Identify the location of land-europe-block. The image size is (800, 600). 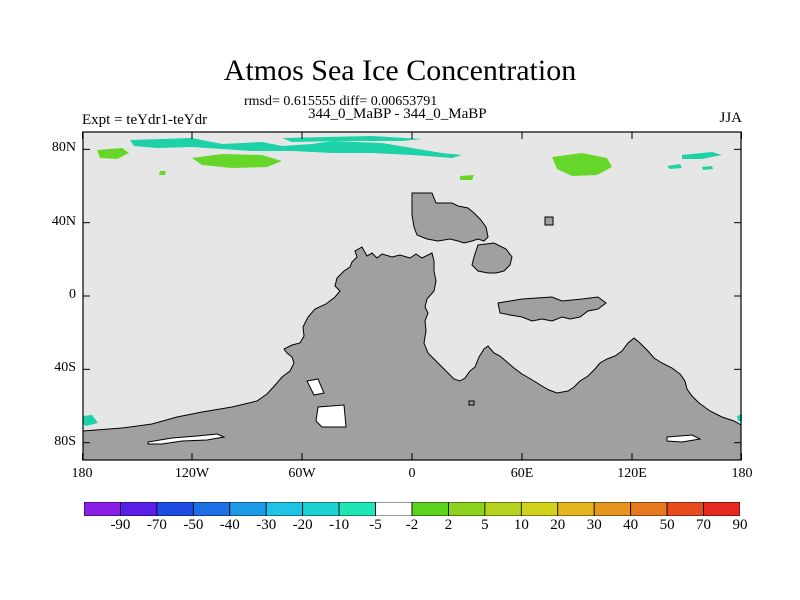
(450, 218).